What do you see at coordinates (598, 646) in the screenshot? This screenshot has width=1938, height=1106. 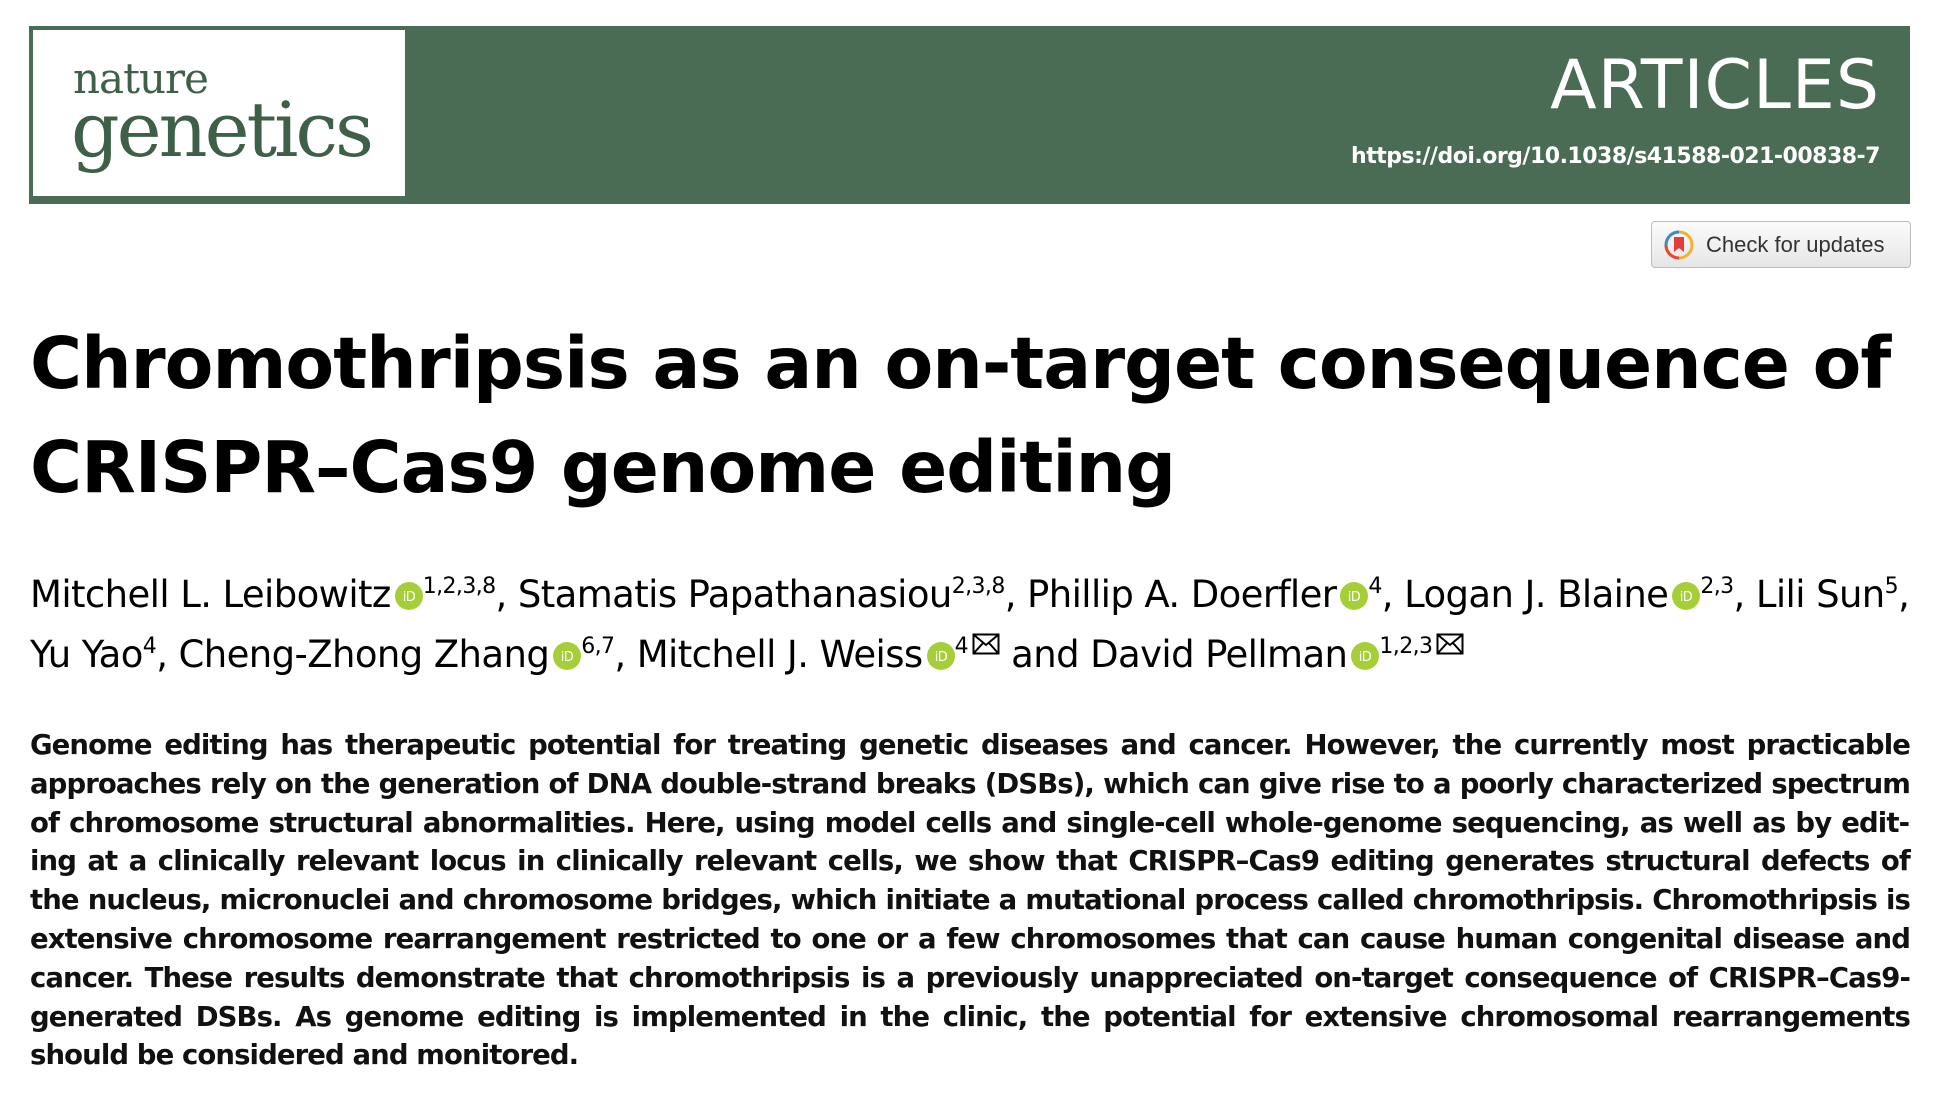 I see `affiliation-numbers: 6,7` at bounding box center [598, 646].